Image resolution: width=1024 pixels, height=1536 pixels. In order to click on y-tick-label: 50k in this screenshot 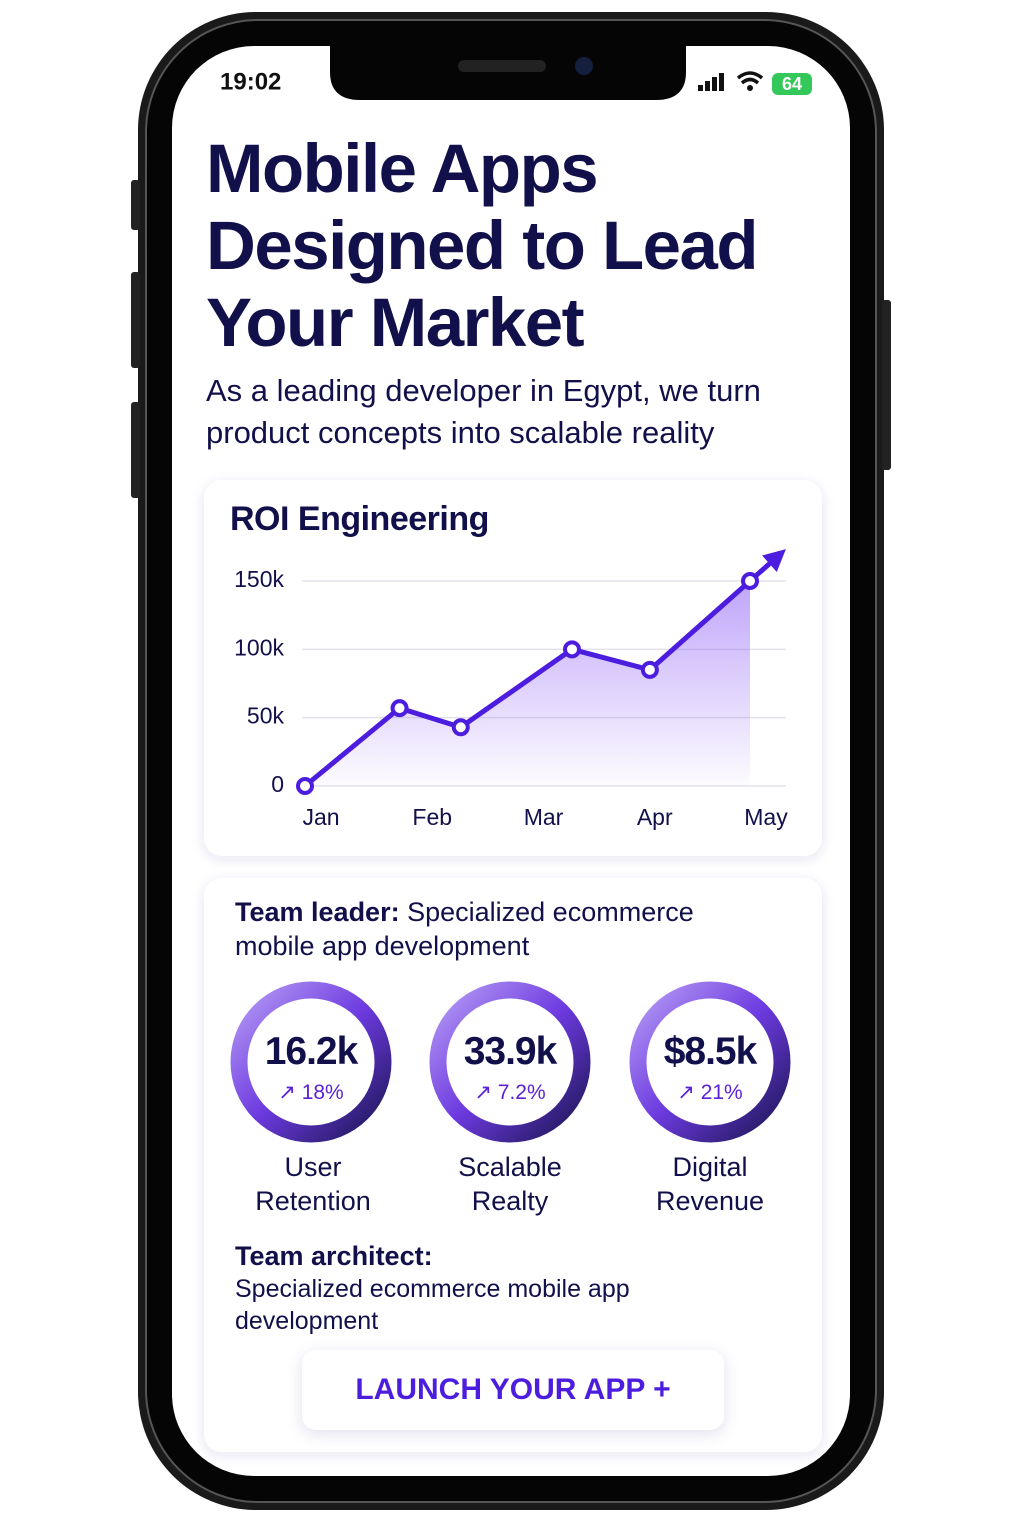, I will do `click(266, 716)`.